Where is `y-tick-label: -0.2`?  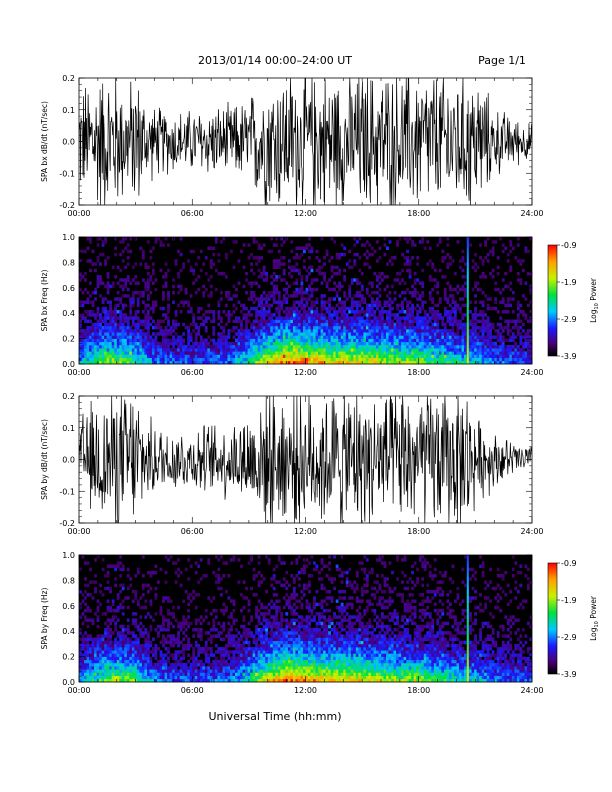
y-tick-label: -0.2 is located at coordinates (67, 523).